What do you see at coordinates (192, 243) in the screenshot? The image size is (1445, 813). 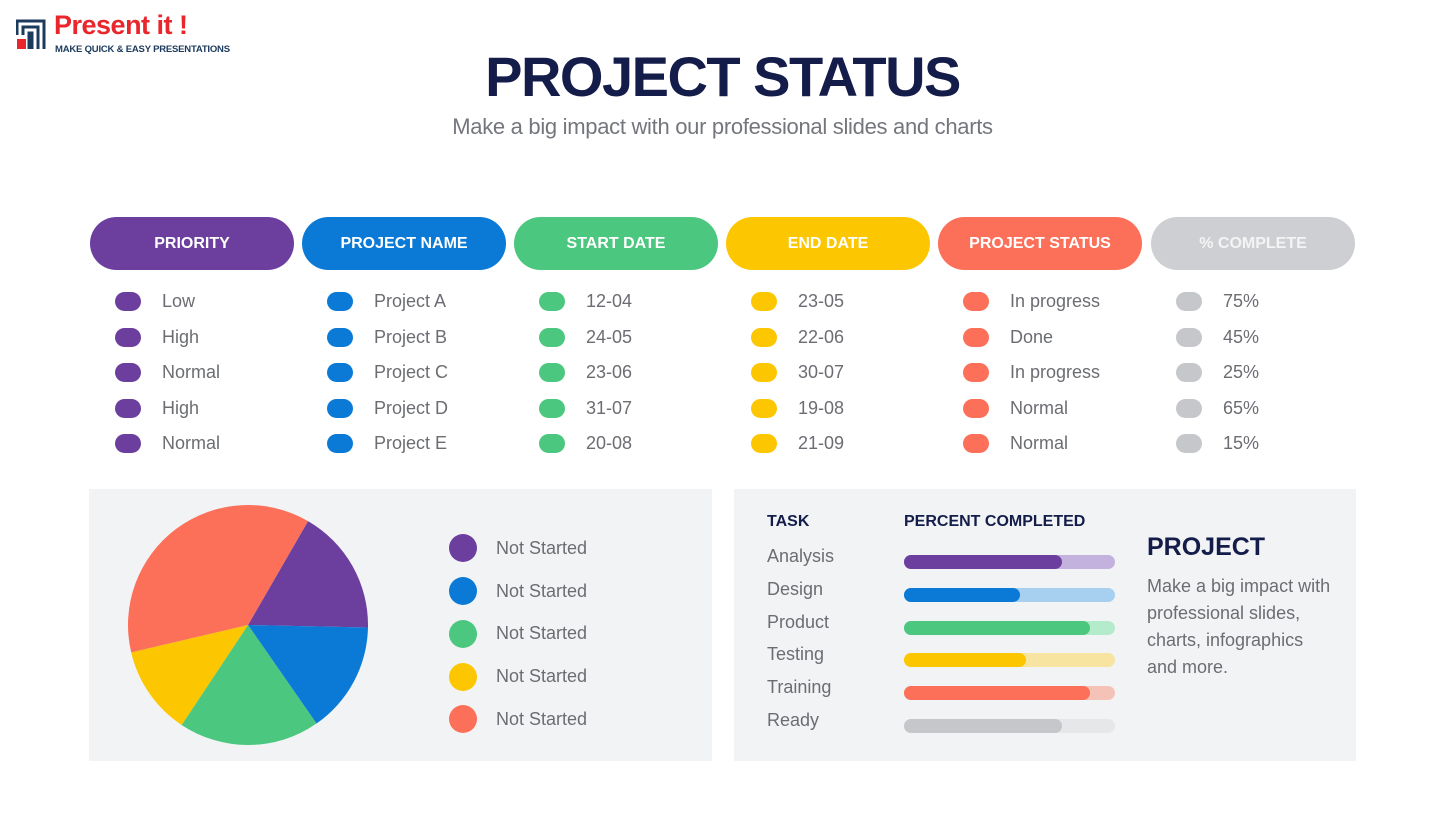 I see `column-header: PRIORITY` at bounding box center [192, 243].